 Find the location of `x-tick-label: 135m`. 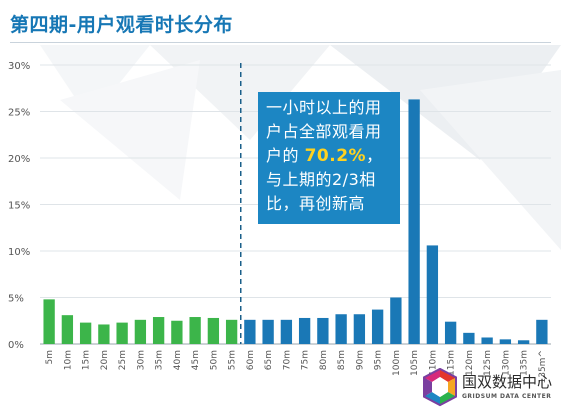

x-tick-label: 135m is located at coordinates (525, 363).